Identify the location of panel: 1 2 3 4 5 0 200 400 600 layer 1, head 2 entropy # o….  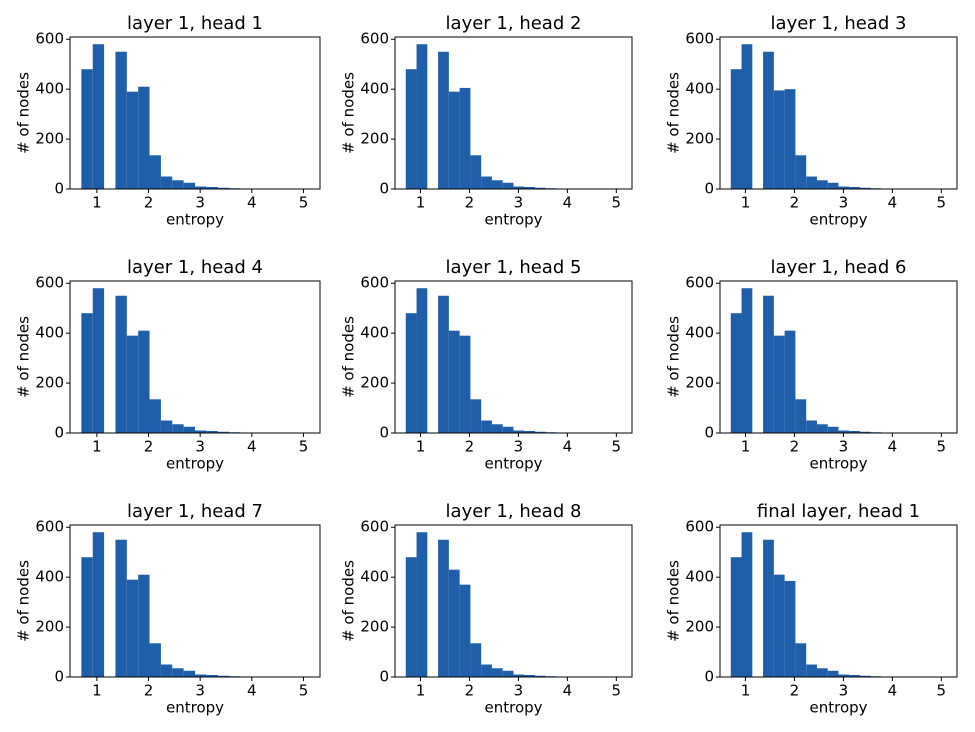
(486, 121).